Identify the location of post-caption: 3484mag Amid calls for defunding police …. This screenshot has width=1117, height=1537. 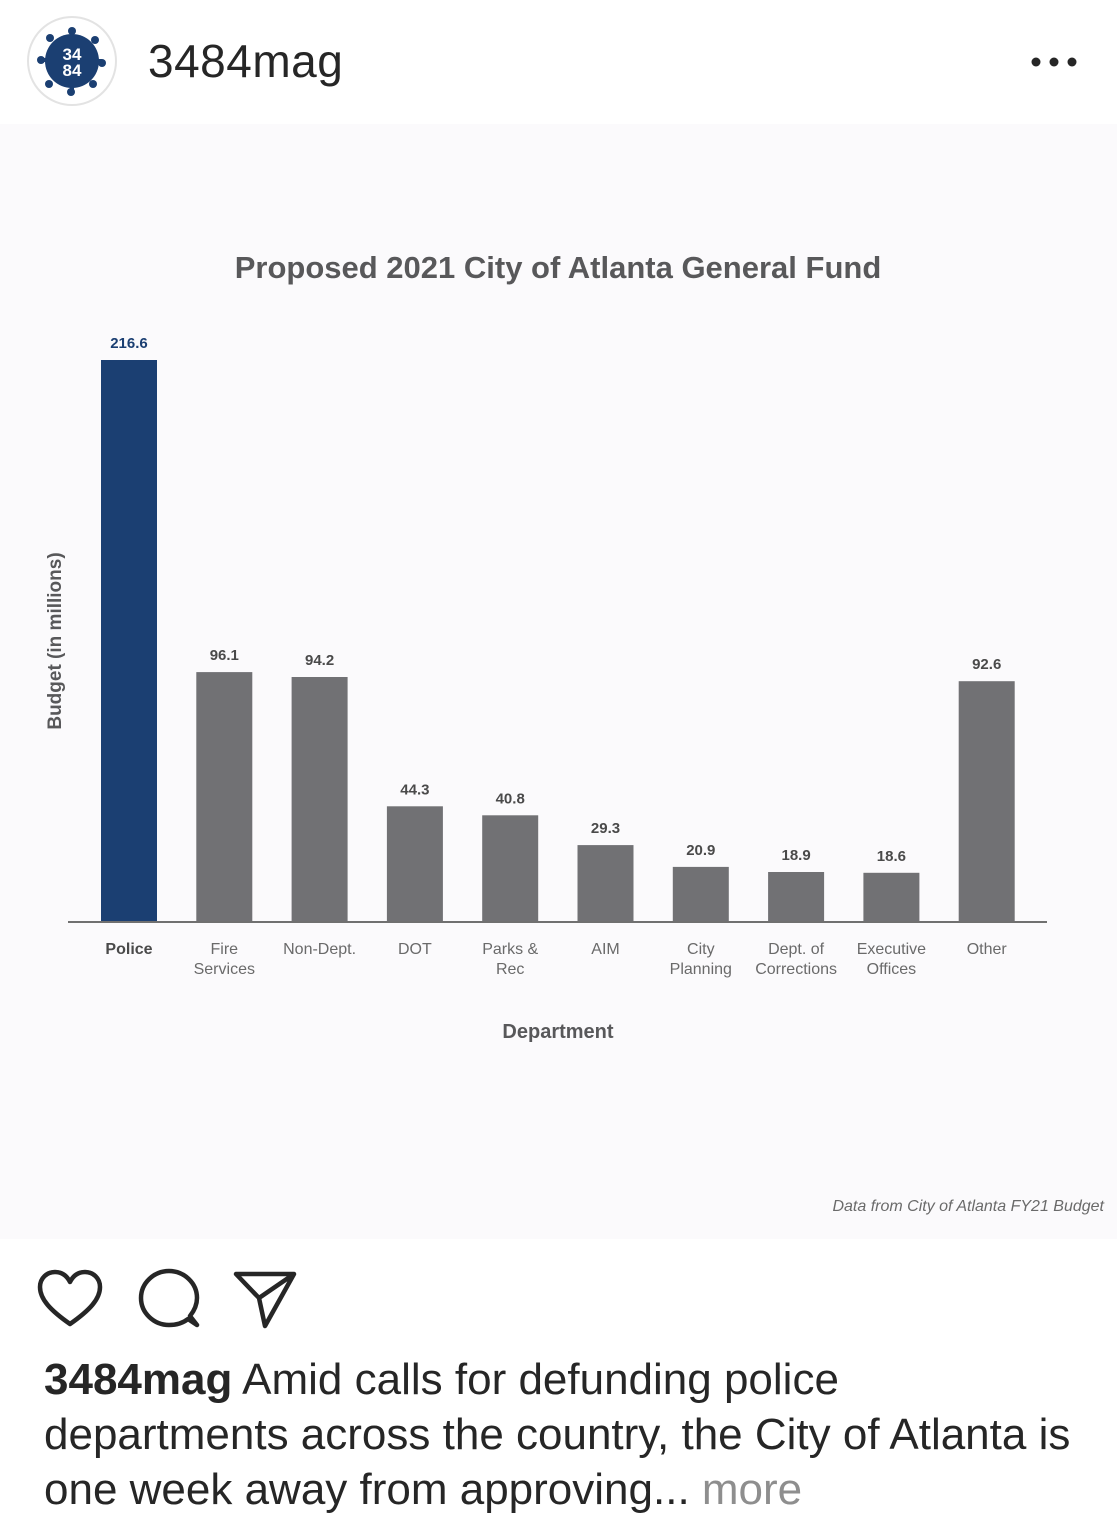
(564, 1434).